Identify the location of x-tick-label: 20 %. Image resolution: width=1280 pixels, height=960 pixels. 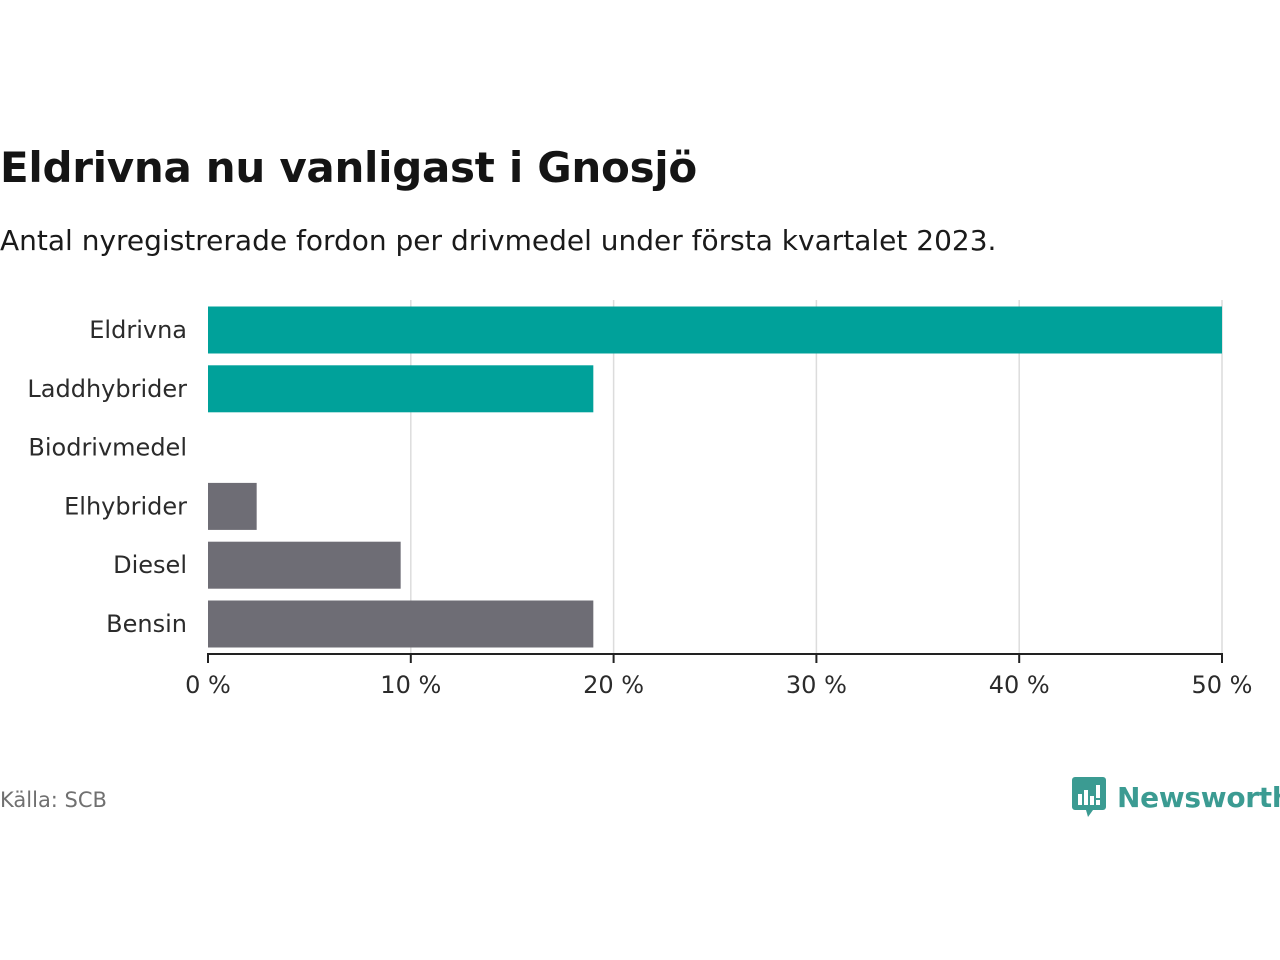
(613, 685).